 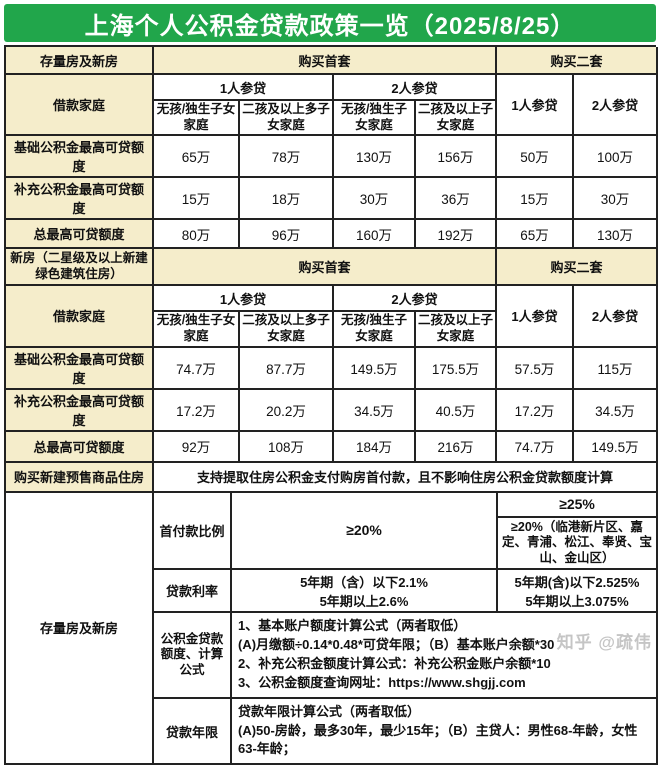 What do you see at coordinates (193, 732) in the screenshot?
I see `loan-term-label: 贷款年限` at bounding box center [193, 732].